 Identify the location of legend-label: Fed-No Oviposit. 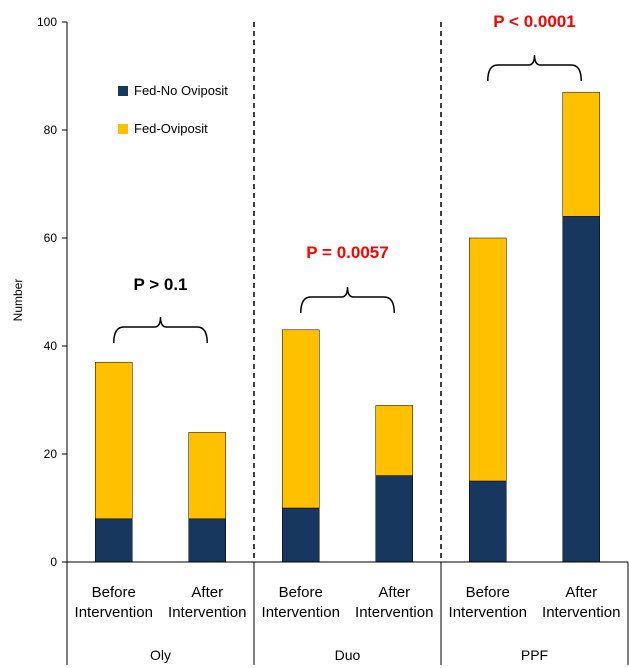
(181, 90).